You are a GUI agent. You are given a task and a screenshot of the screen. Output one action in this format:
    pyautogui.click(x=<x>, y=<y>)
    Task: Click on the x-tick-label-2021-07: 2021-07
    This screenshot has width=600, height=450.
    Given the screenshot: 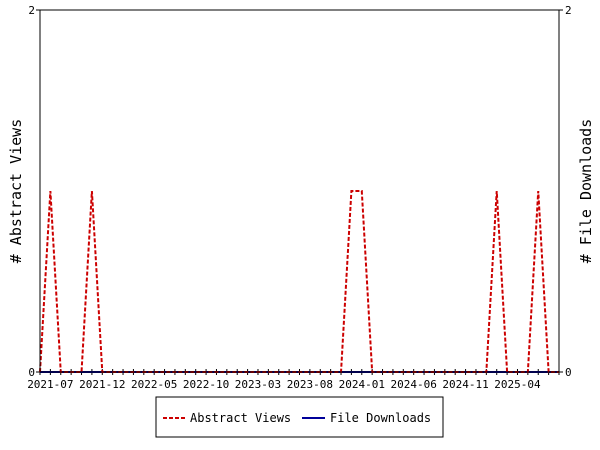 What is the action you would take?
    pyautogui.click(x=50, y=384)
    